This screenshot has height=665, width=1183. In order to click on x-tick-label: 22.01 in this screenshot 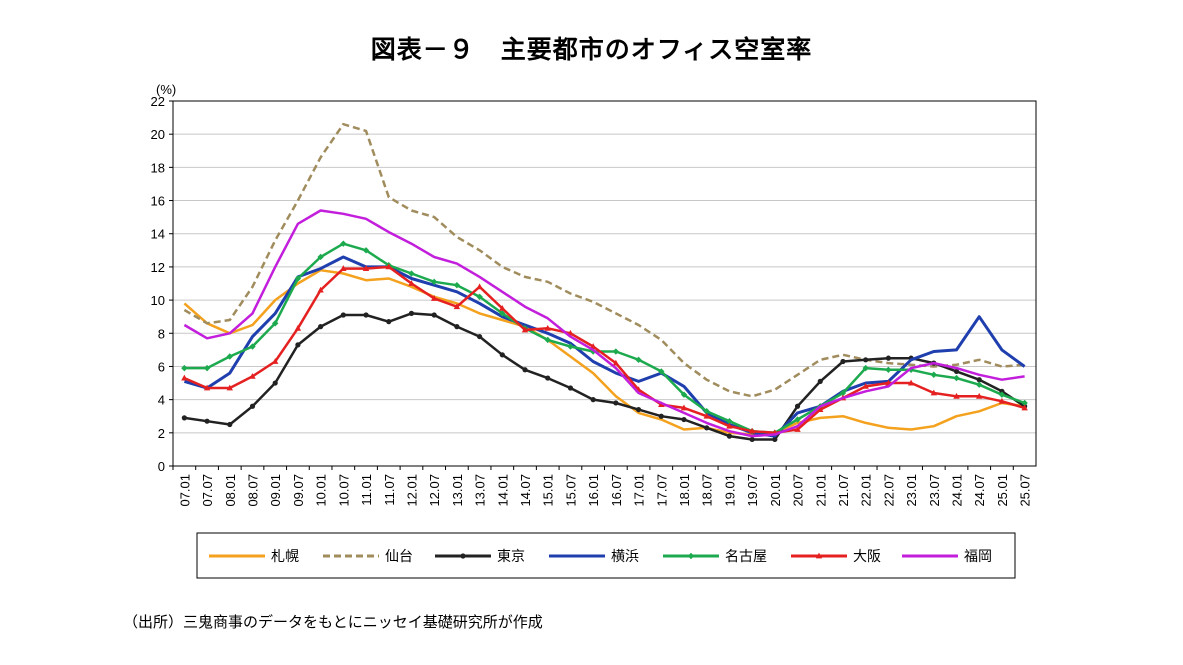, I will do `click(866, 490)`.